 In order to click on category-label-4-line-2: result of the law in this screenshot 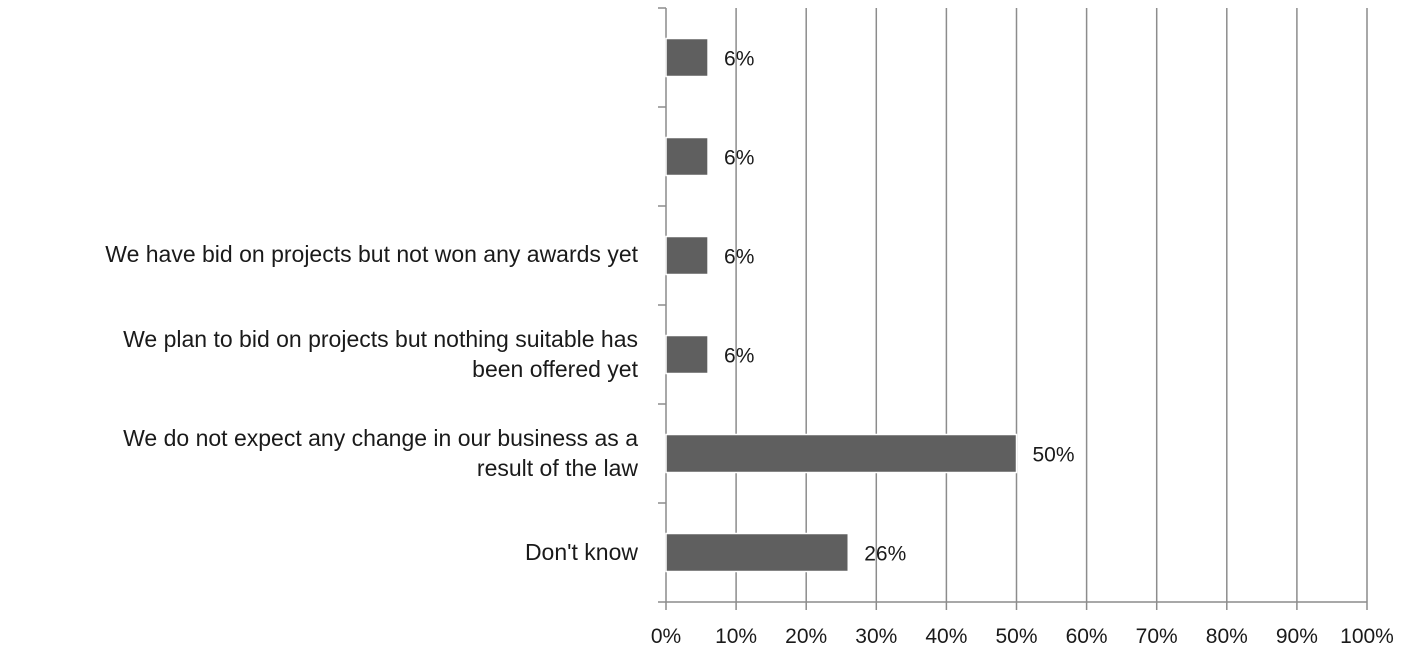, I will do `click(557, 468)`.